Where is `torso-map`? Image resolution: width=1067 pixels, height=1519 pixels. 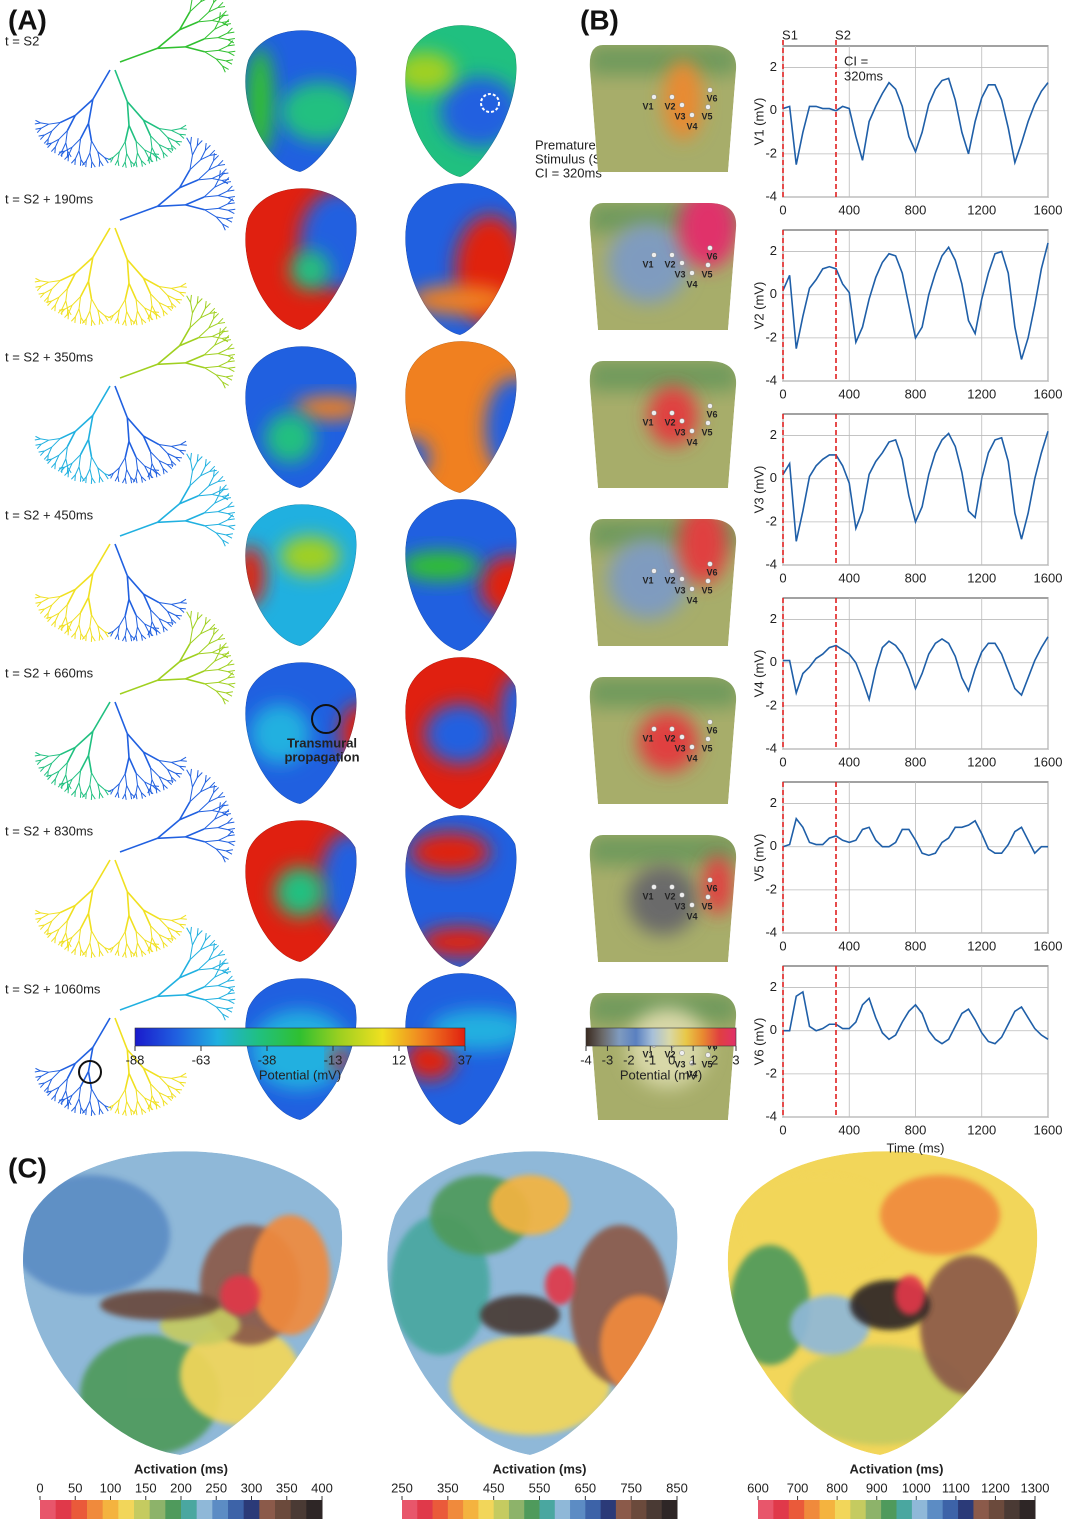 torso-map is located at coordinates (663, 582).